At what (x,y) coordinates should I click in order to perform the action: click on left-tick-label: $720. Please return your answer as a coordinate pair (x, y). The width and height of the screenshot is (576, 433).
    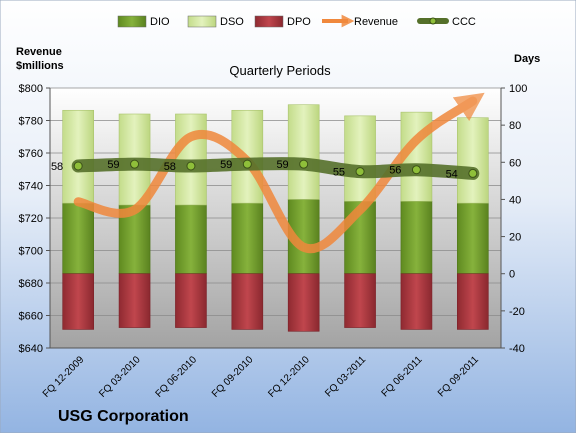
    Looking at the image, I should click on (31, 219).